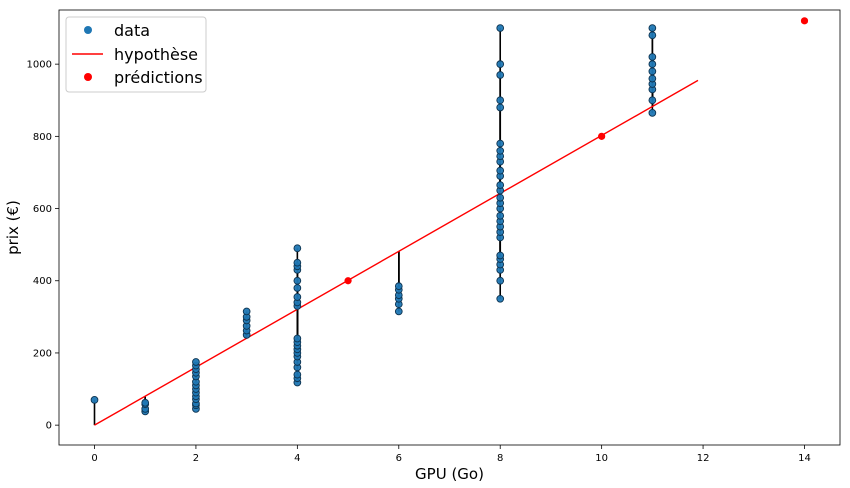 The height and width of the screenshot is (488, 850). Describe the element at coordinates (196, 458) in the screenshot. I see `x-tick-label: 2` at that location.